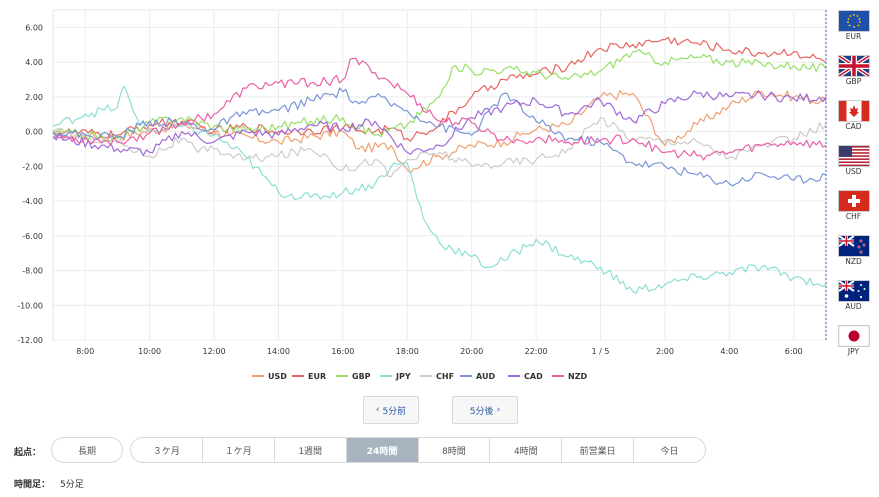 The image size is (879, 497). I want to click on x-tick-label: 6:00, so click(794, 351).